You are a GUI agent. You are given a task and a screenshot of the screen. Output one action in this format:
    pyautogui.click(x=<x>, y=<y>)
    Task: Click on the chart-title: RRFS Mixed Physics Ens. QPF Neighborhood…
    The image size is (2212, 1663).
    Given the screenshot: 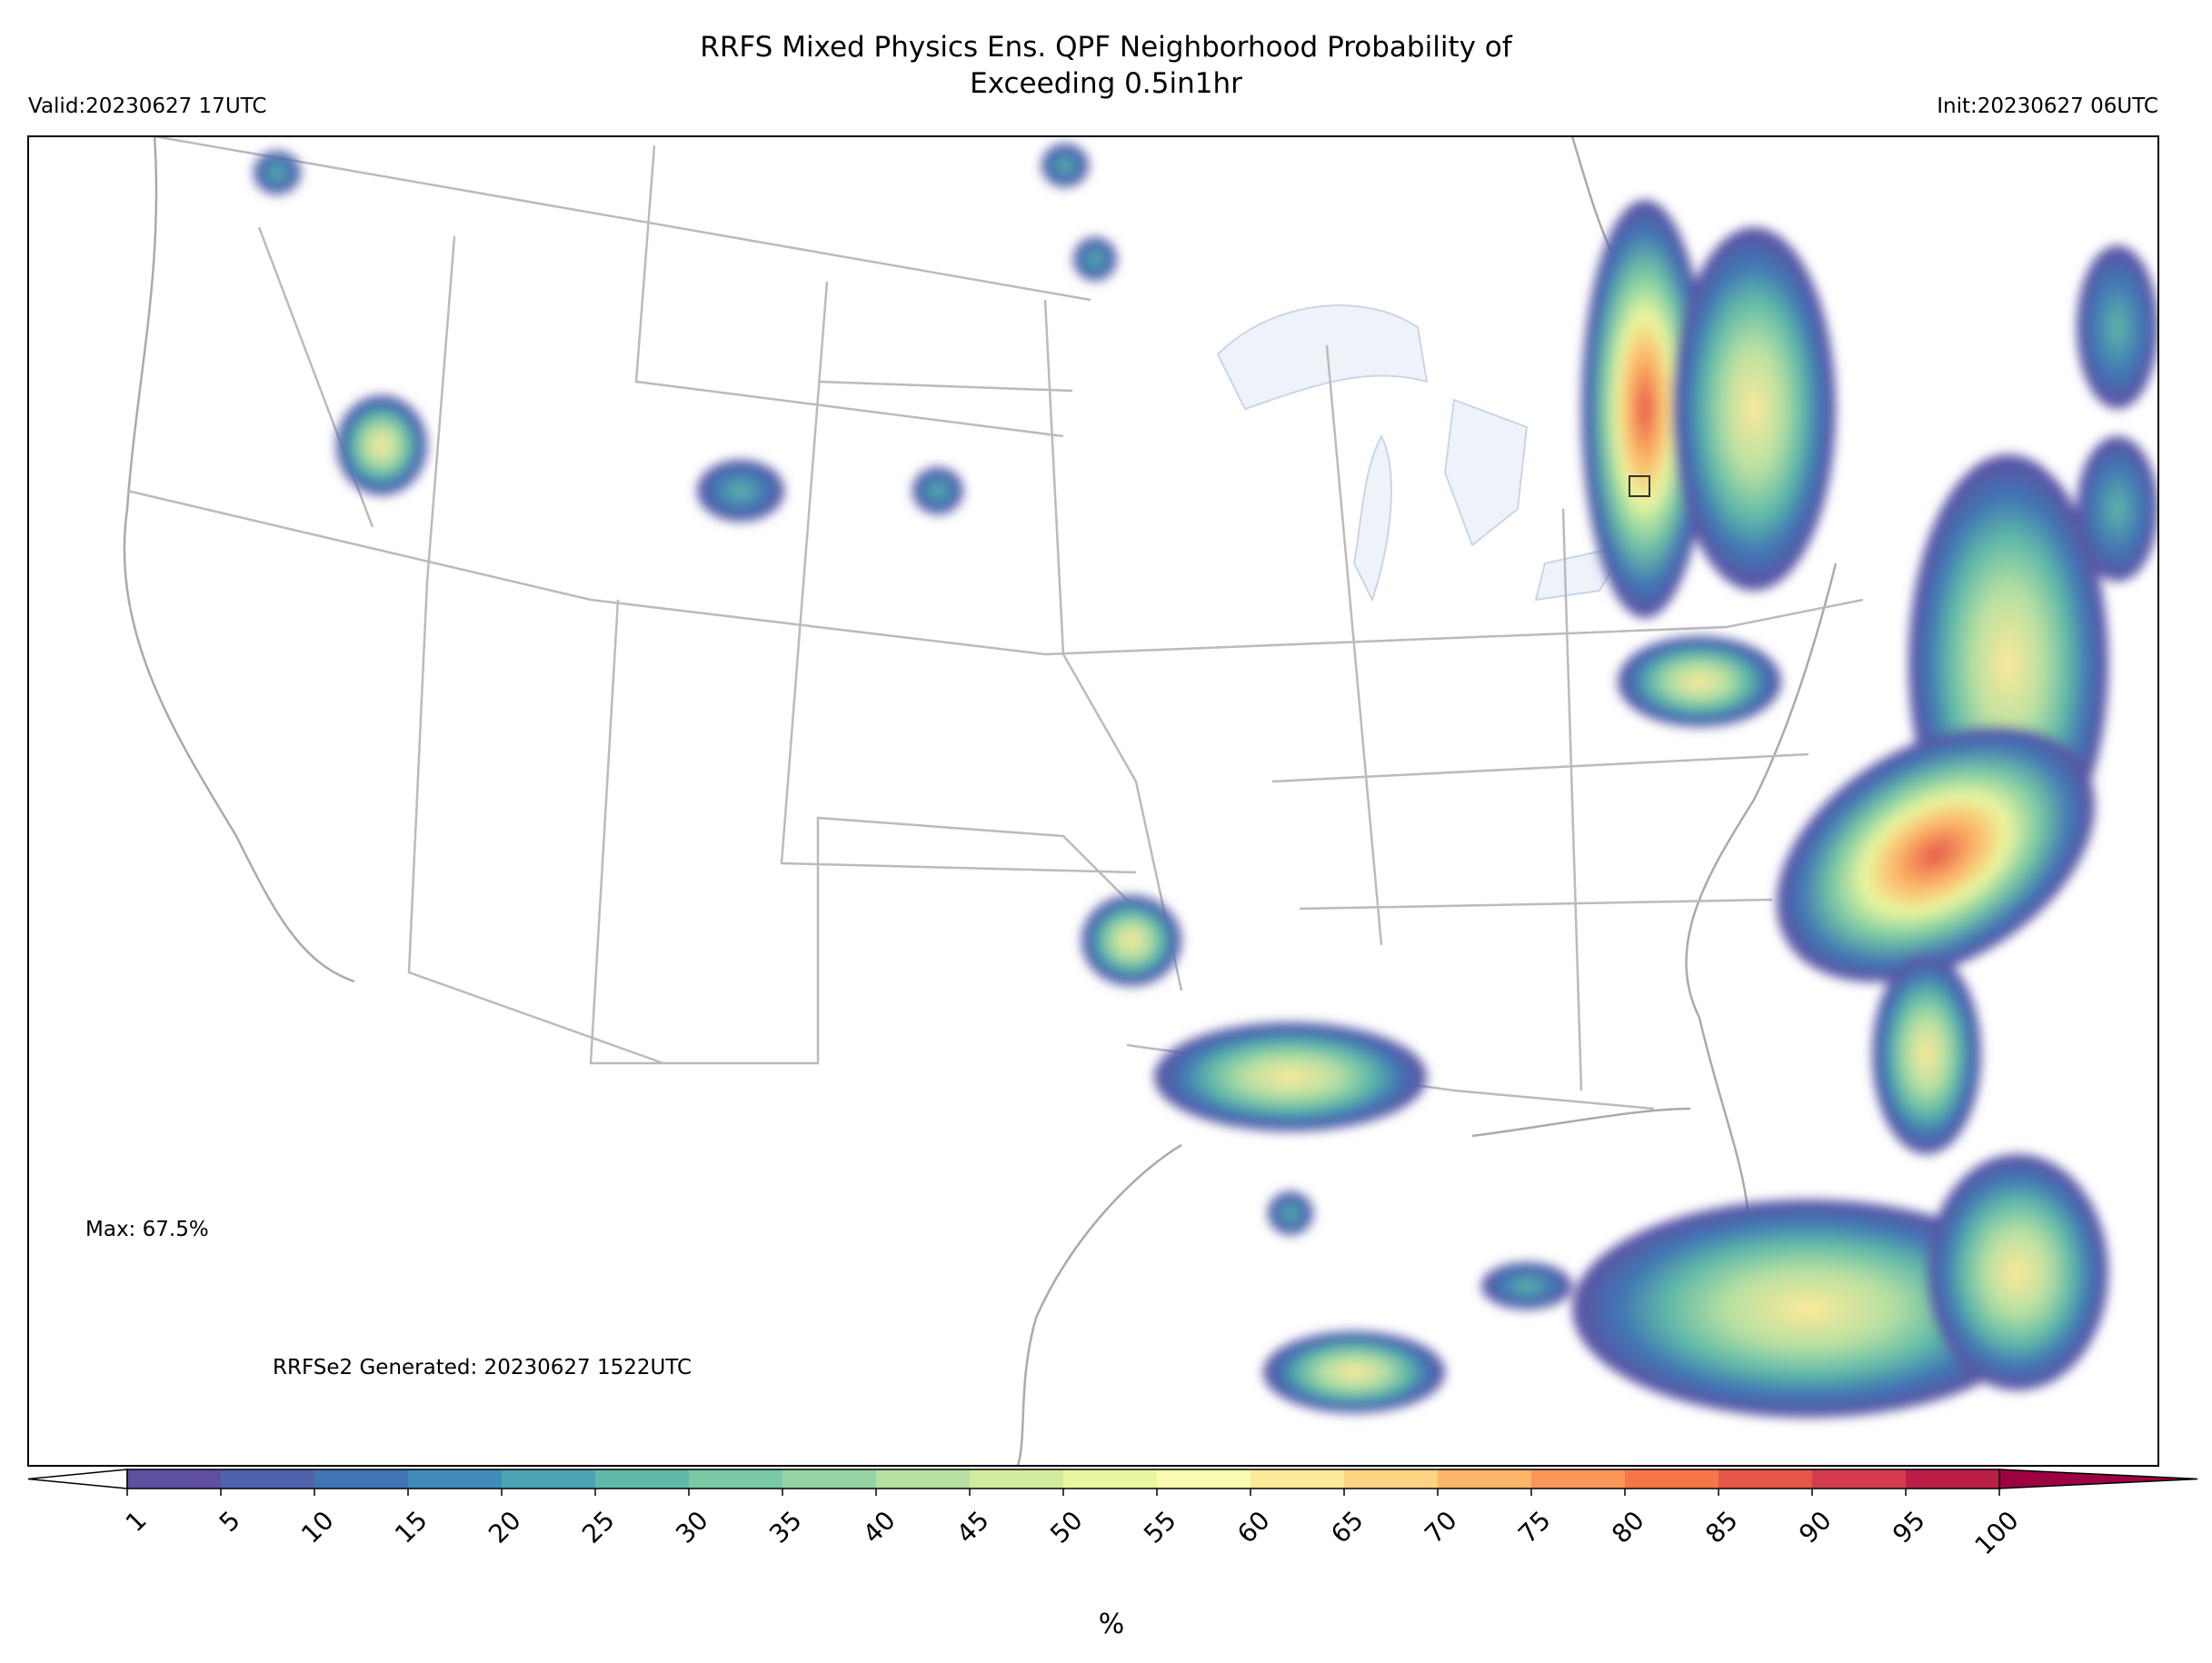 What is the action you would take?
    pyautogui.click(x=1106, y=65)
    